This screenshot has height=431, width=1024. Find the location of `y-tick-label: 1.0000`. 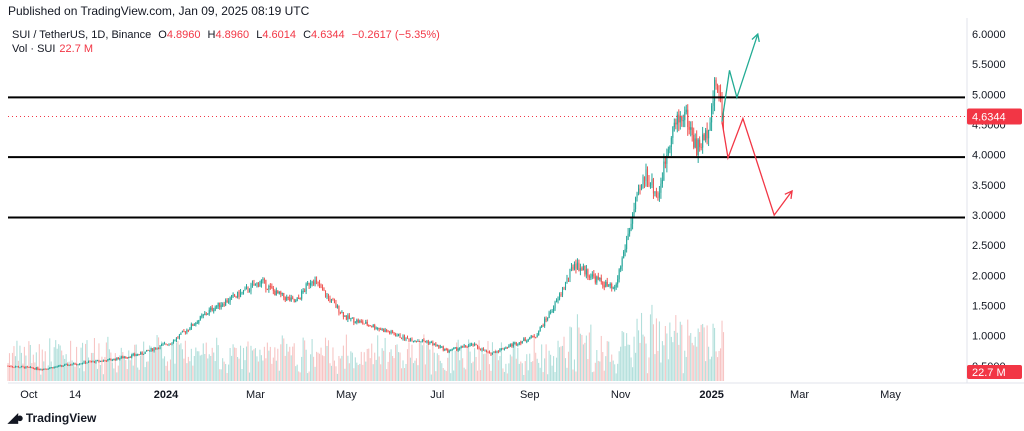

y-tick-label: 1.0000 is located at coordinates (989, 337).